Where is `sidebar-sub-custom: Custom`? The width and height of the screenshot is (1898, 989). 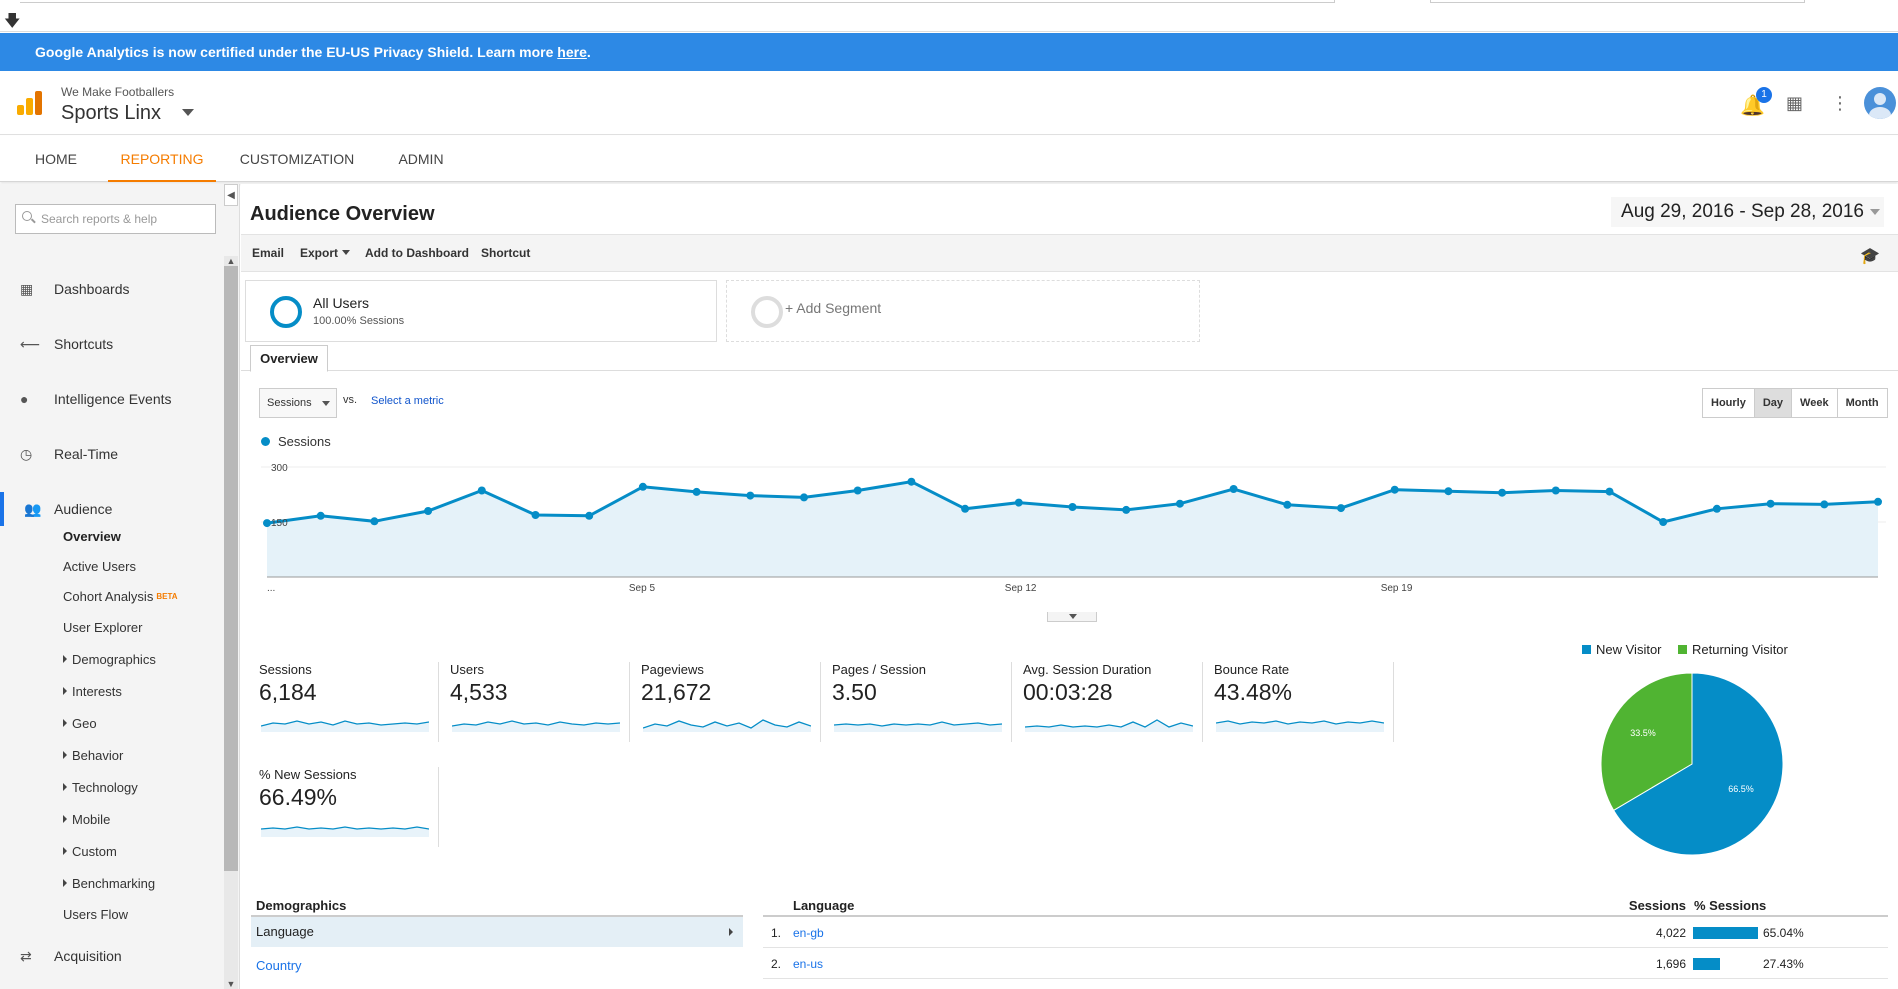
sidebar-sub-custom: Custom is located at coordinates (90, 852).